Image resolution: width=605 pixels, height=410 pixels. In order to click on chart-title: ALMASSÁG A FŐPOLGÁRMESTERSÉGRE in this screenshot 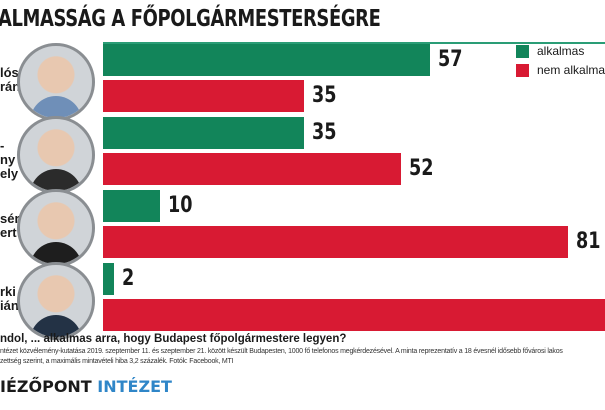, I will do `click(190, 19)`.